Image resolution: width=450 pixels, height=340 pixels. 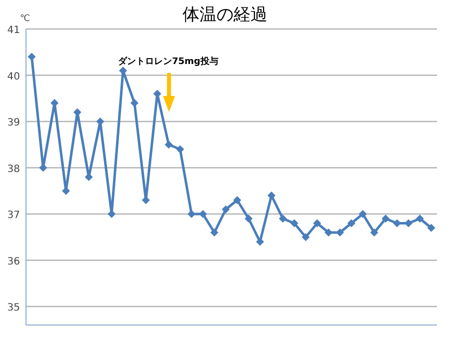 What do you see at coordinates (13, 308) in the screenshot?
I see `y-tick-label: 35` at bounding box center [13, 308].